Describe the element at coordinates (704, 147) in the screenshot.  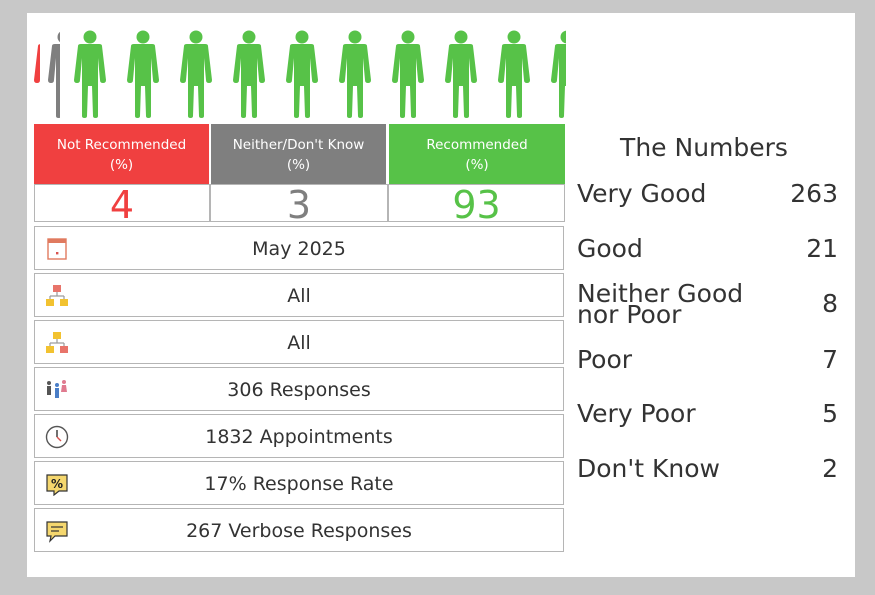
I see `numbers-title: The Numbers` at that location.